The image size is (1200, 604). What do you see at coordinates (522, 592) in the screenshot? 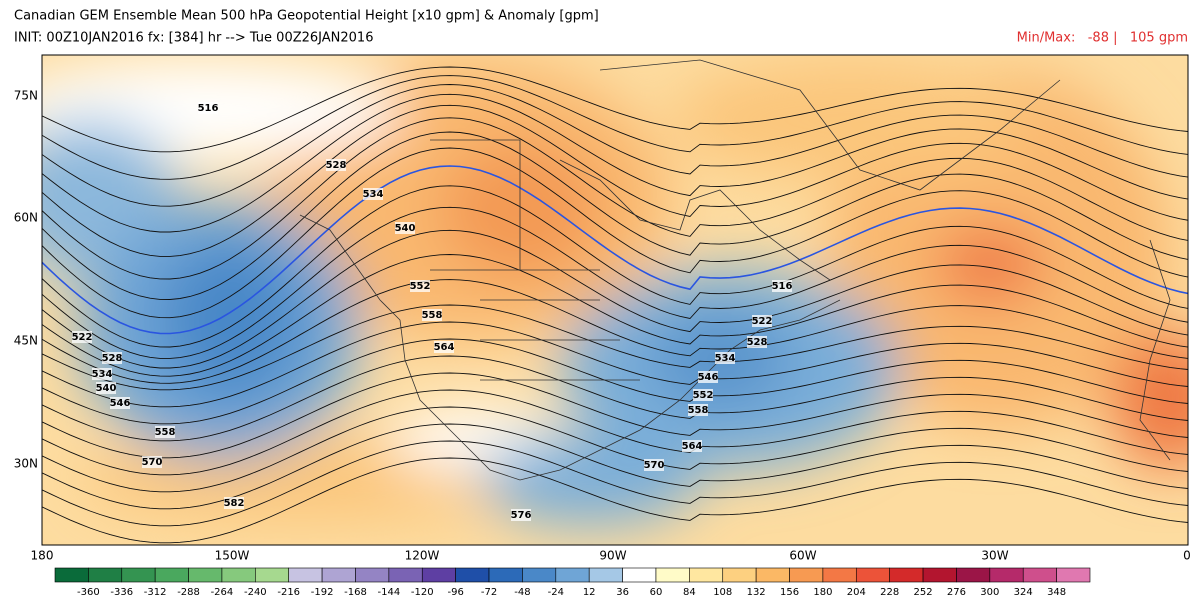
I see `colorbar-label: -48` at bounding box center [522, 592].